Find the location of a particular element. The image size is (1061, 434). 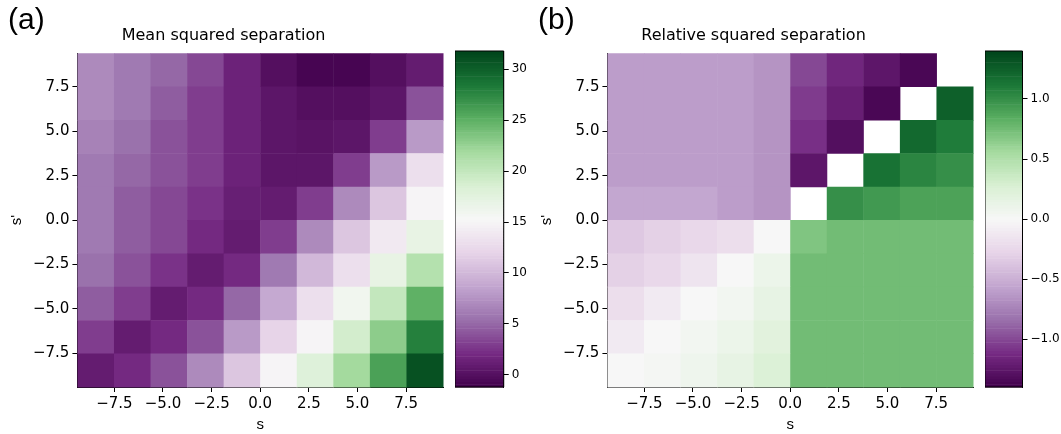

color-bar-label: 0.5 is located at coordinates (1040, 158).